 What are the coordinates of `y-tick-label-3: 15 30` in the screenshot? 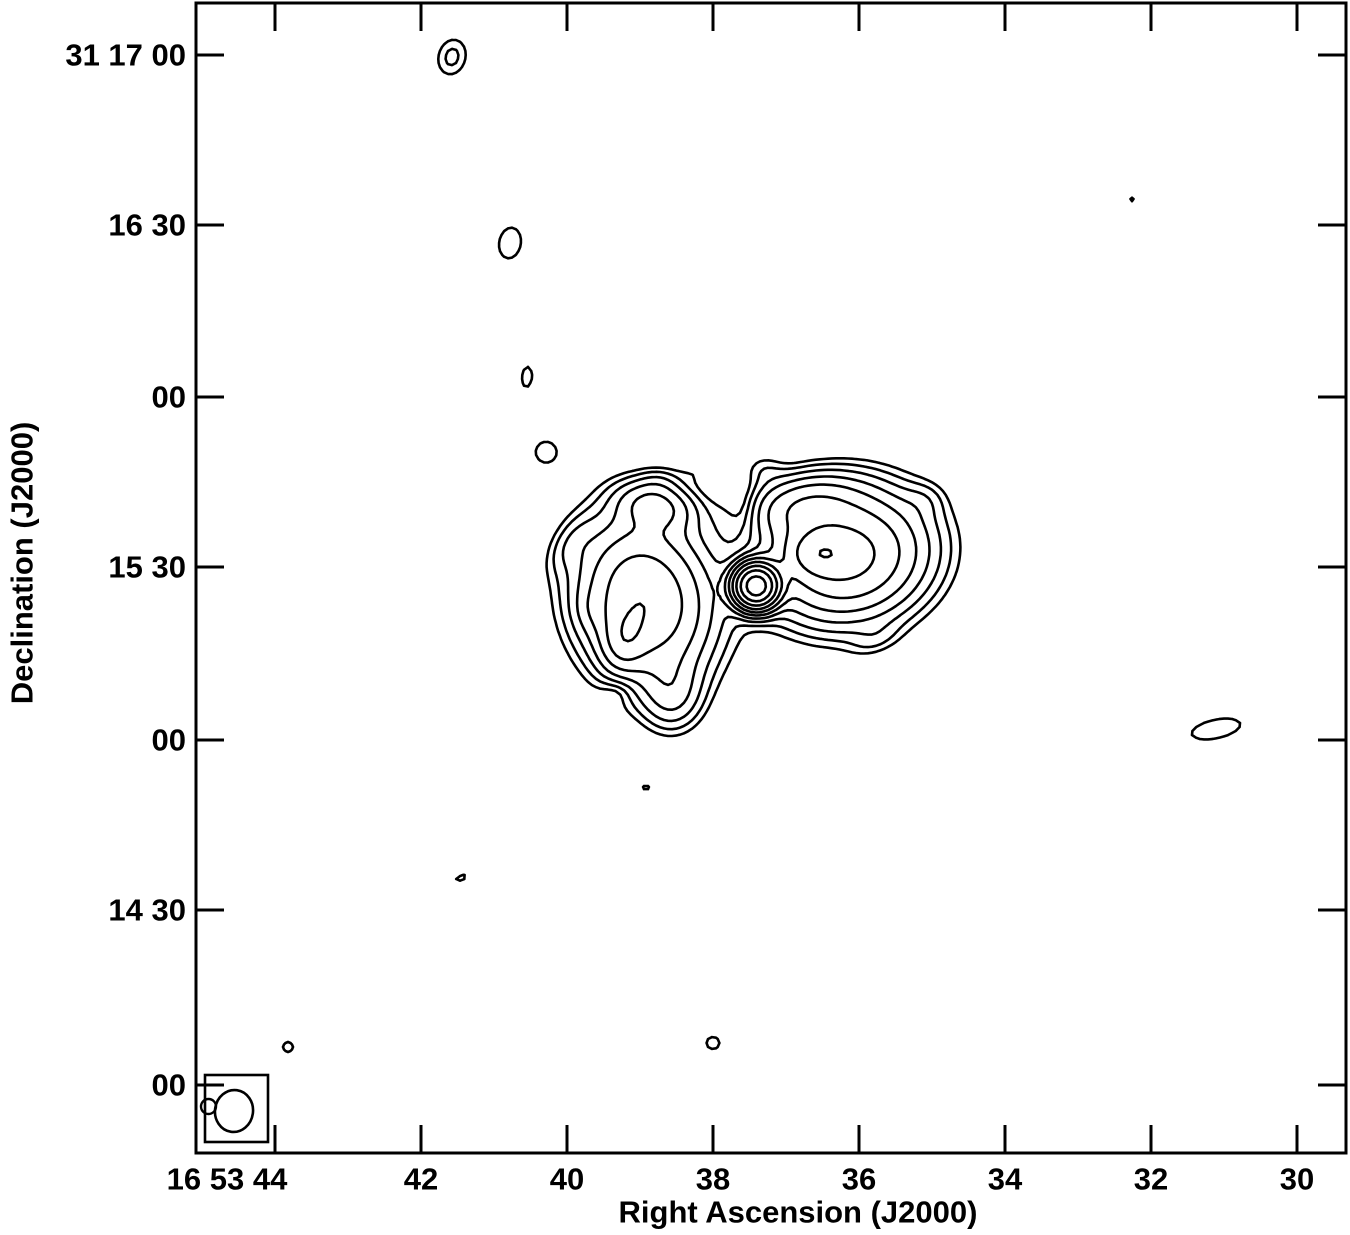 It's located at (147, 567).